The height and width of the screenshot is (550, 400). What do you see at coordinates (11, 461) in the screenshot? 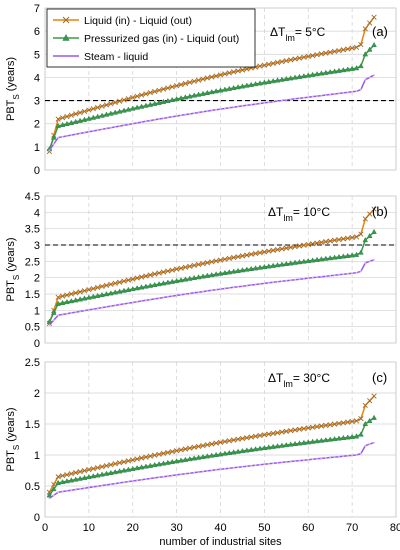
I see `y-axis-label-main: PBT` at bounding box center [11, 461].